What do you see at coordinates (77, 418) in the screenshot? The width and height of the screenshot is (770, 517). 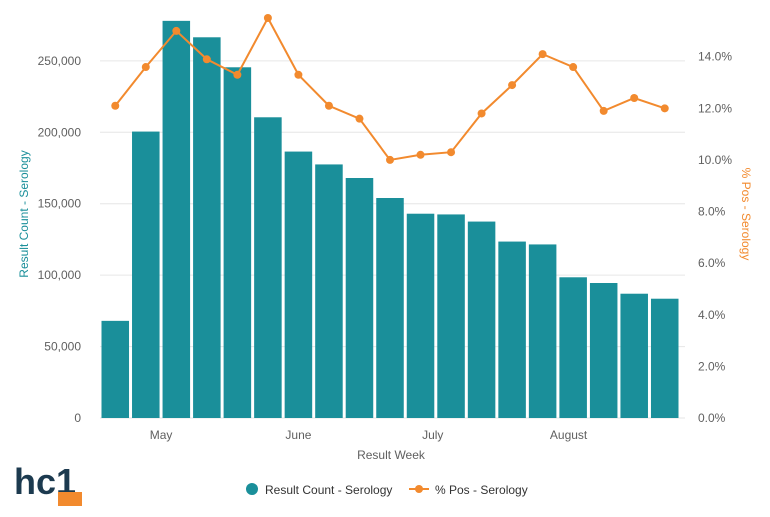 I see `y-tick-label: 0` at bounding box center [77, 418].